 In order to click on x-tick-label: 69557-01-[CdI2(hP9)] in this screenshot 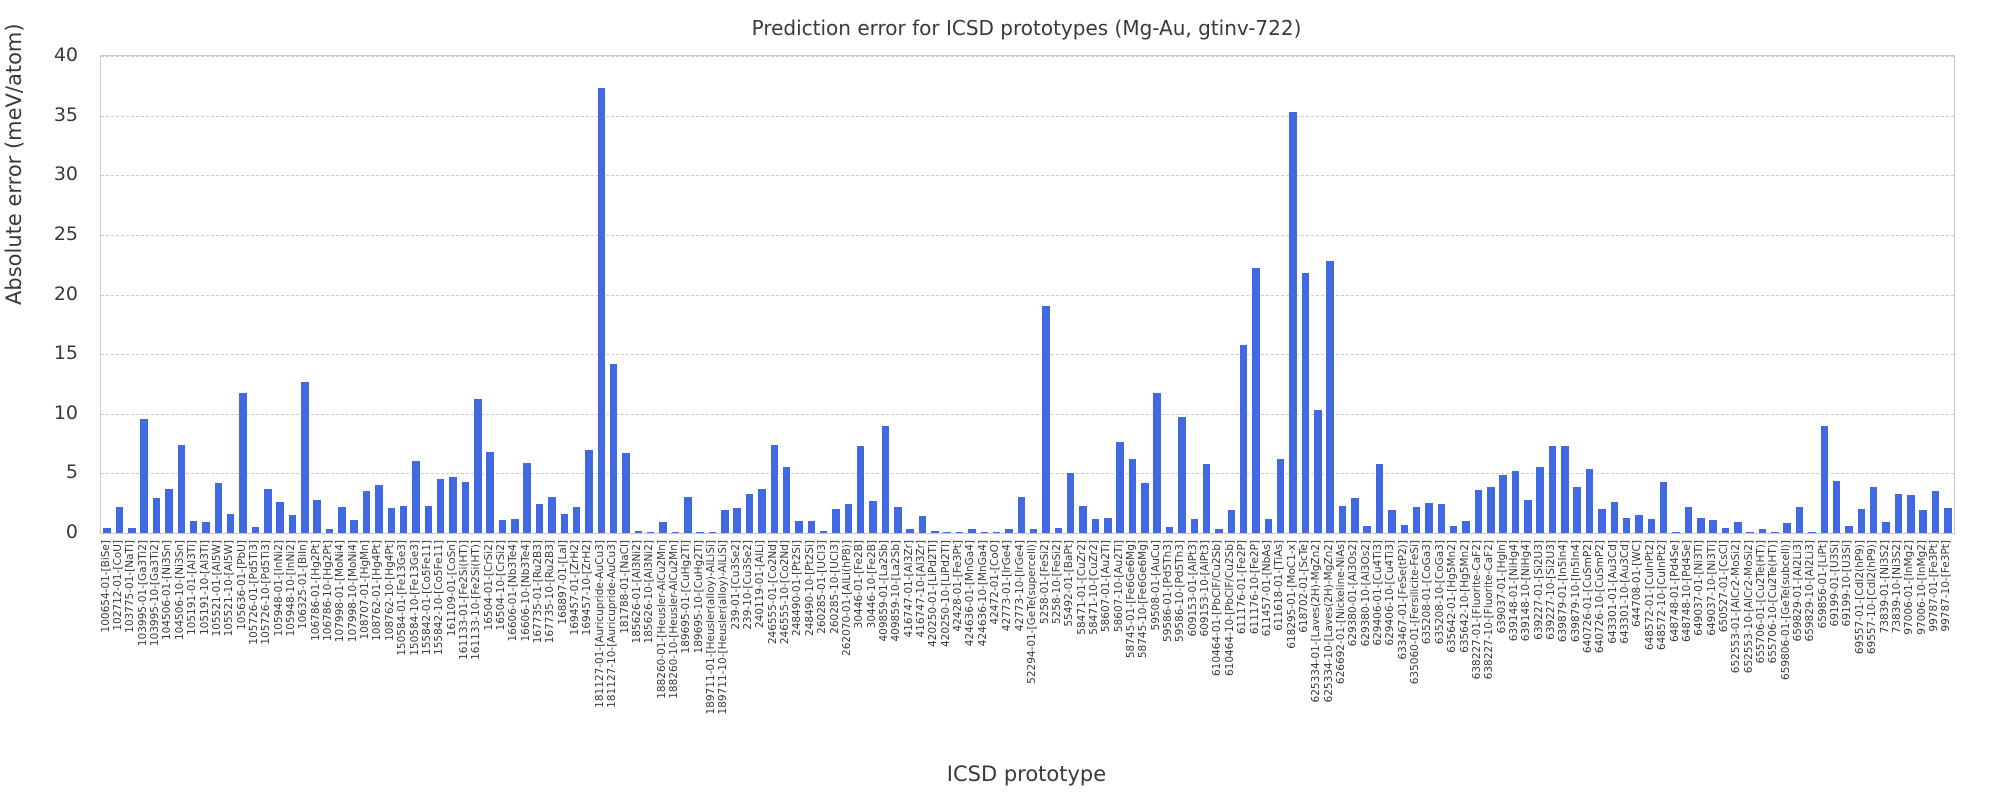, I will do `click(1859, 597)`.